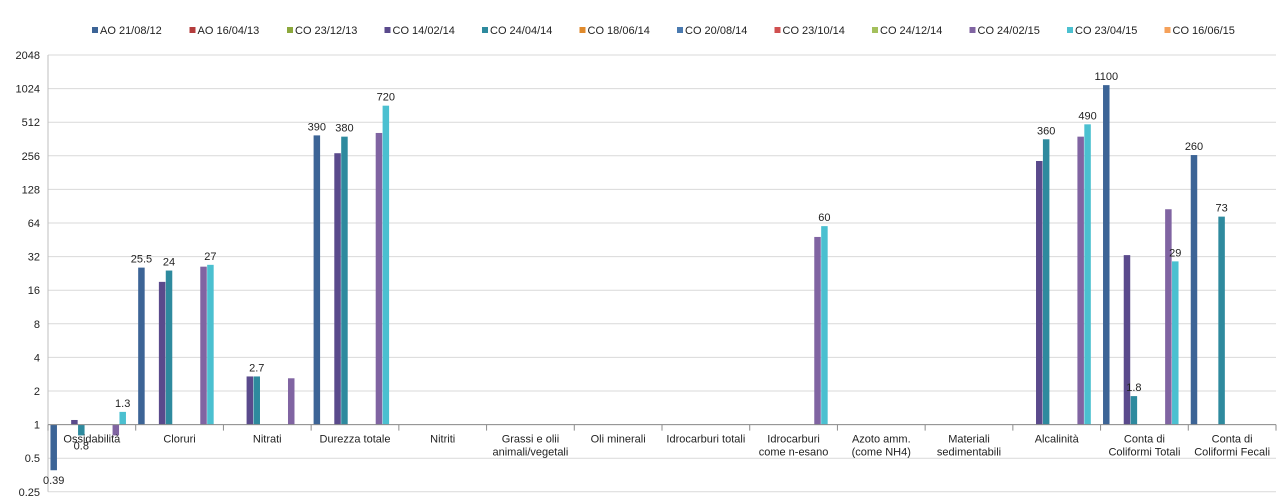 This screenshot has width=1284, height=499. Describe the element at coordinates (28, 90) in the screenshot. I see `y-tick-label: 1024` at that location.